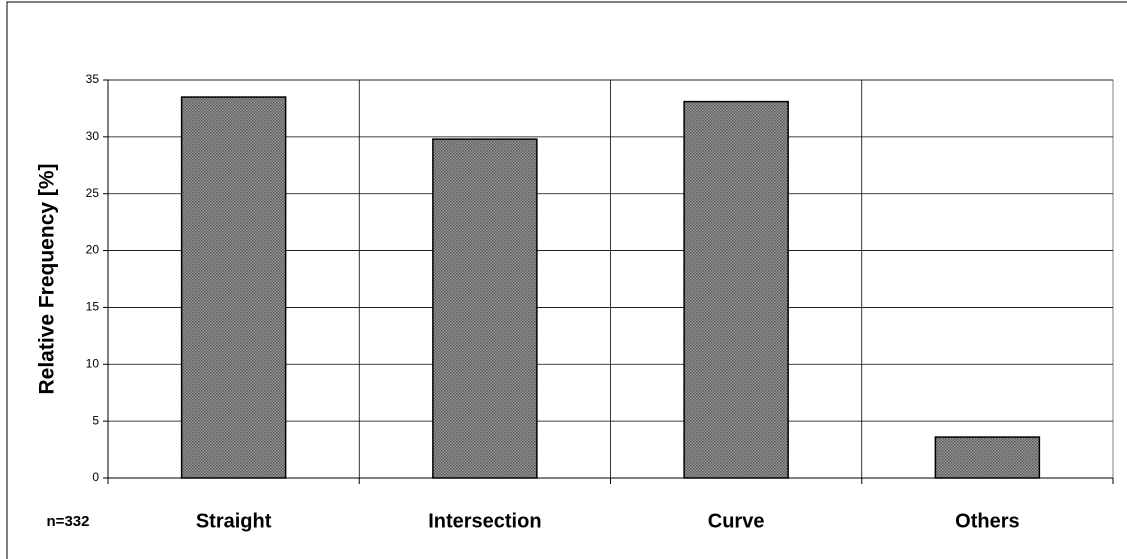 The width and height of the screenshot is (1127, 559). I want to click on x-tick-label: Intersection, so click(484, 521).